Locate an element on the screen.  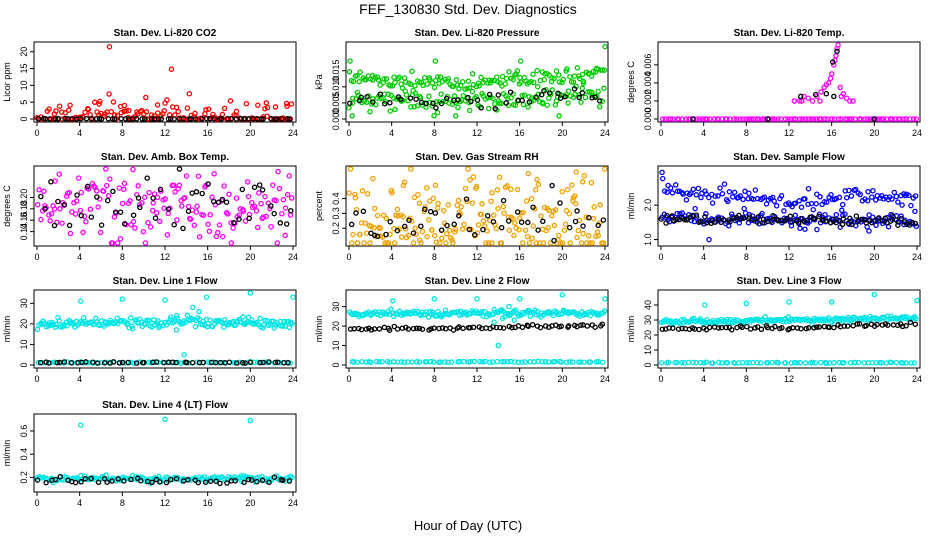
plot-frame is located at coordinates (789, 82).